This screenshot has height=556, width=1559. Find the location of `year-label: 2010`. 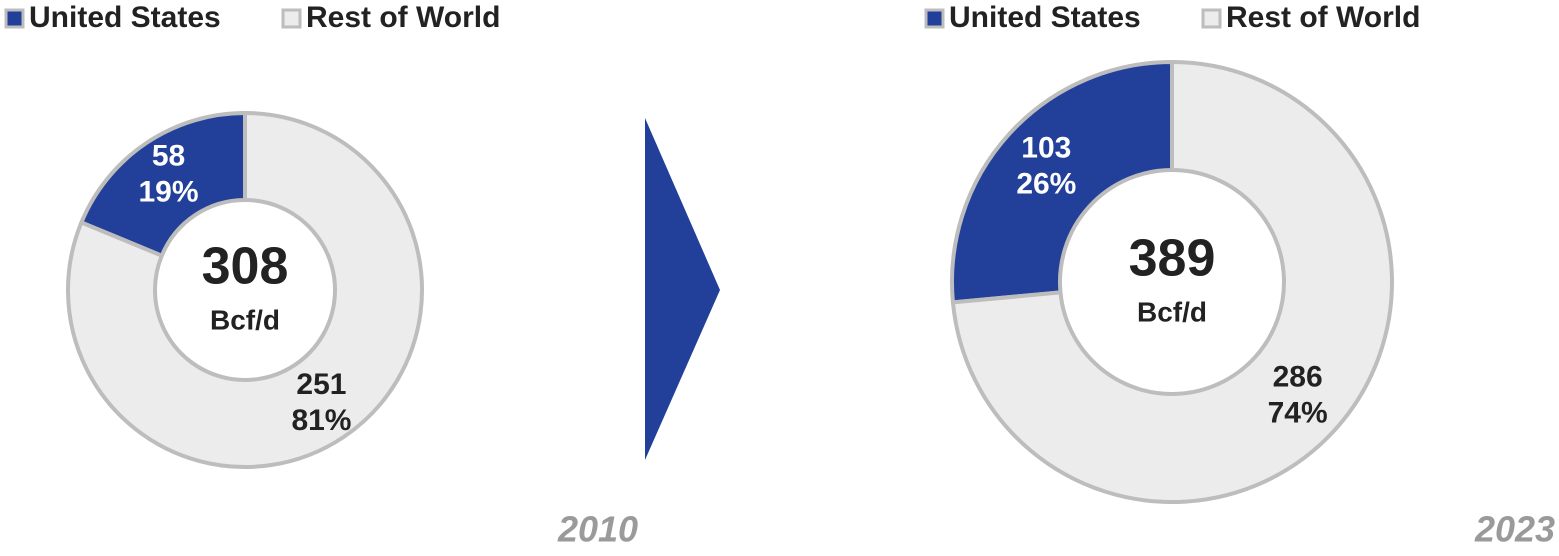

year-label: 2010 is located at coordinates (597, 529).